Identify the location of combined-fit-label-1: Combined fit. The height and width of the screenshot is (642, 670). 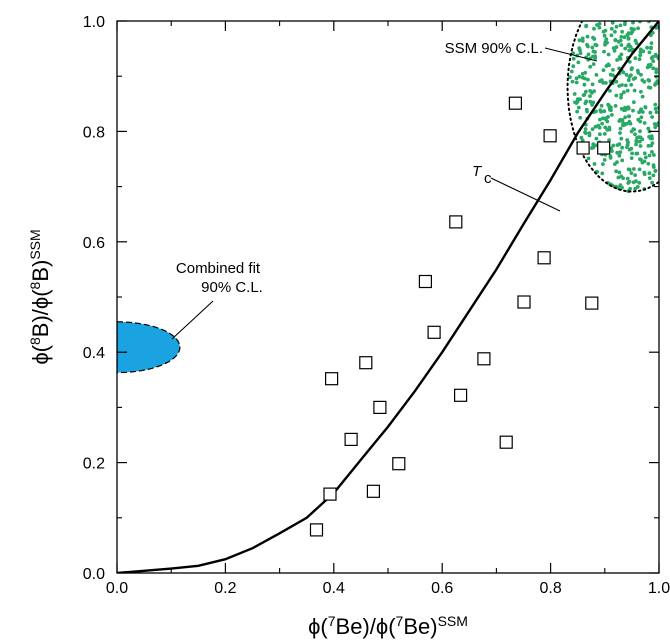
(218, 268).